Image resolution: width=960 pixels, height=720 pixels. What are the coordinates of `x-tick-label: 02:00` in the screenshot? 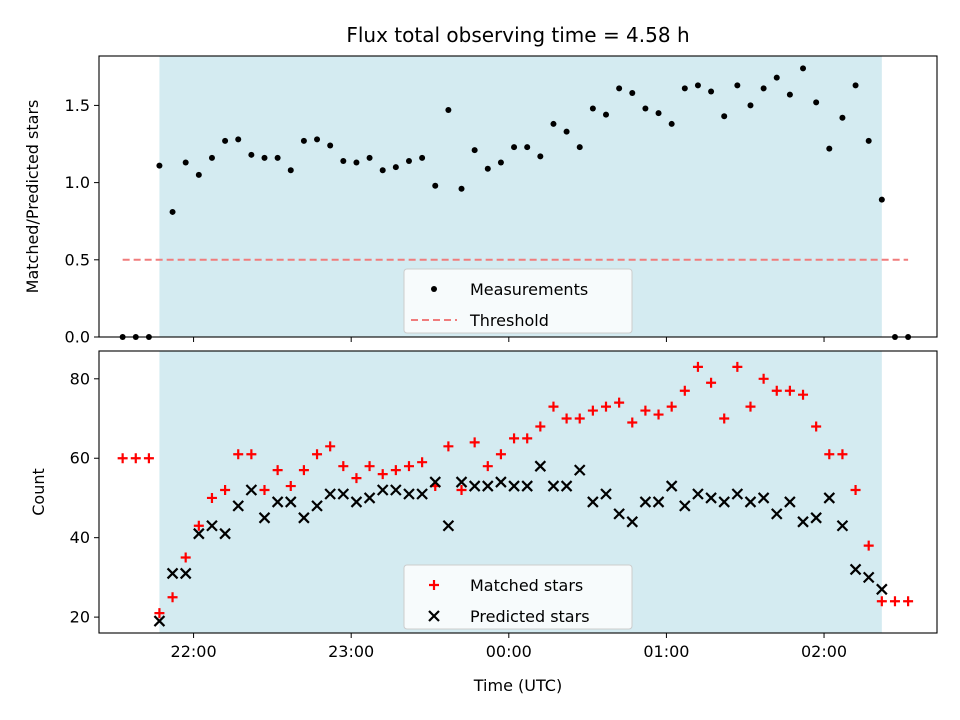 It's located at (824, 651).